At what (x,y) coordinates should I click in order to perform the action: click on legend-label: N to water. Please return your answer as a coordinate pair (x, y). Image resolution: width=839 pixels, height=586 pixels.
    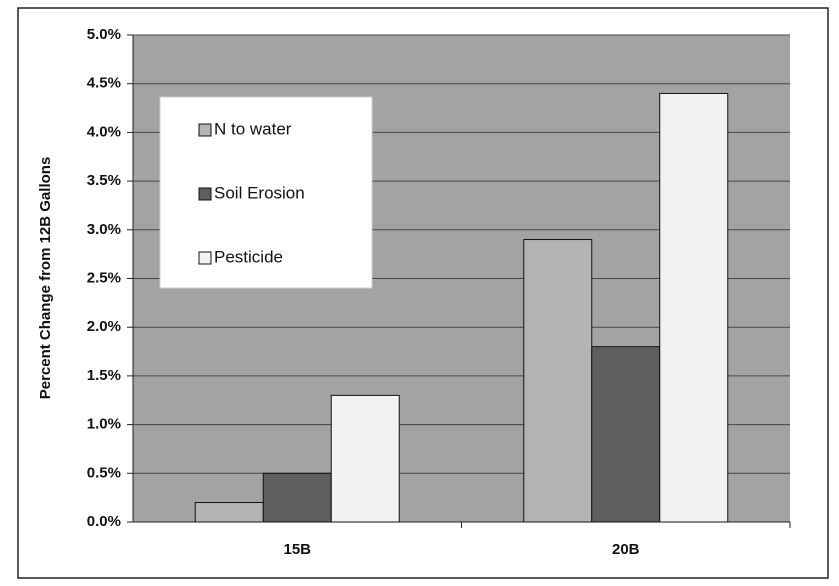
    Looking at the image, I should click on (253, 128).